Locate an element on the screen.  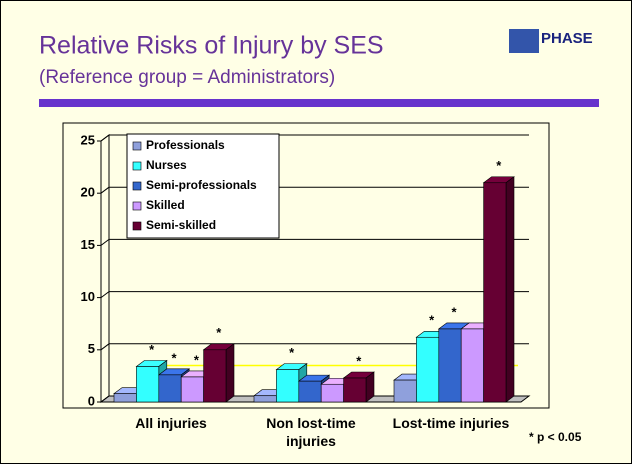
y-tick-label: 20 is located at coordinates (88, 192).